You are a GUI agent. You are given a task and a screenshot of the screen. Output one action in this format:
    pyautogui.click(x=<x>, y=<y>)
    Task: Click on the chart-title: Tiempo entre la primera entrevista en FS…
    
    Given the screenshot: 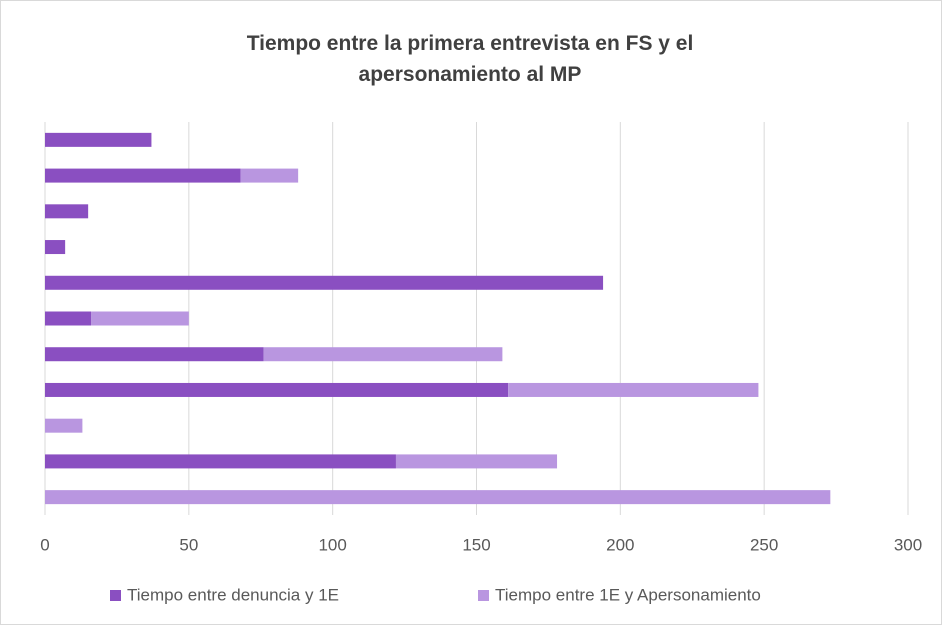 What is the action you would take?
    pyautogui.click(x=470, y=59)
    